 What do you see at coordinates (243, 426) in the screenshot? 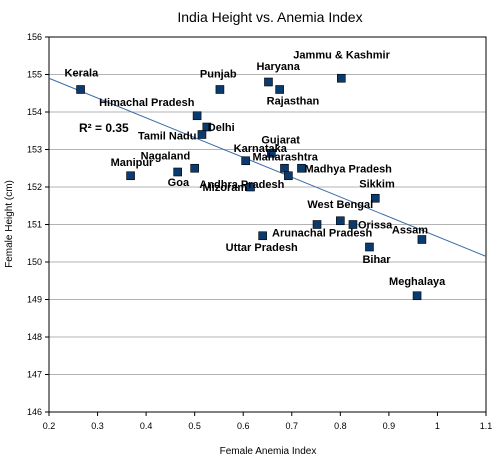
I see `x-tick-label: 0.6` at bounding box center [243, 426].